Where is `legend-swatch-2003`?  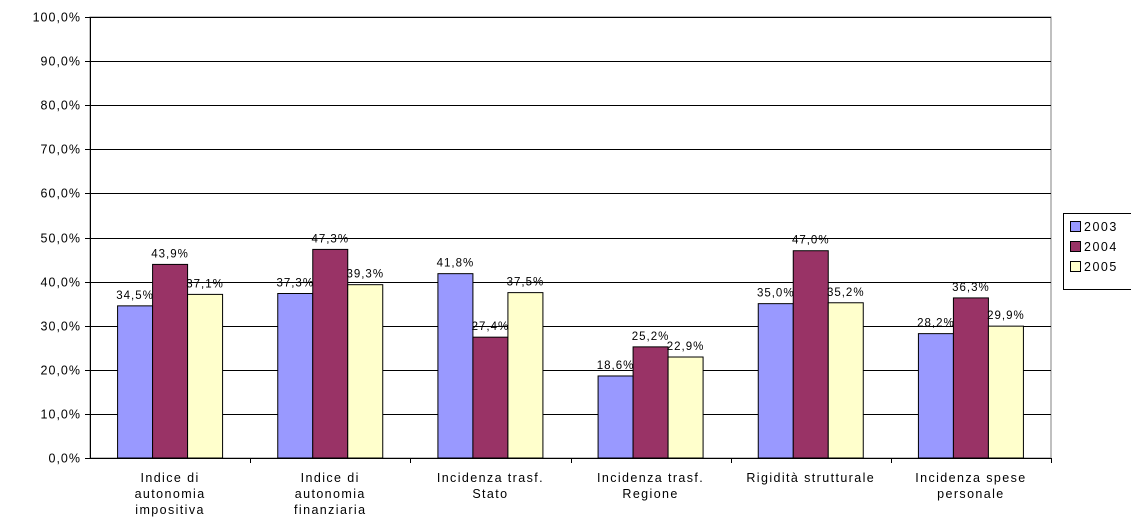
legend-swatch-2003 is located at coordinates (1076, 227).